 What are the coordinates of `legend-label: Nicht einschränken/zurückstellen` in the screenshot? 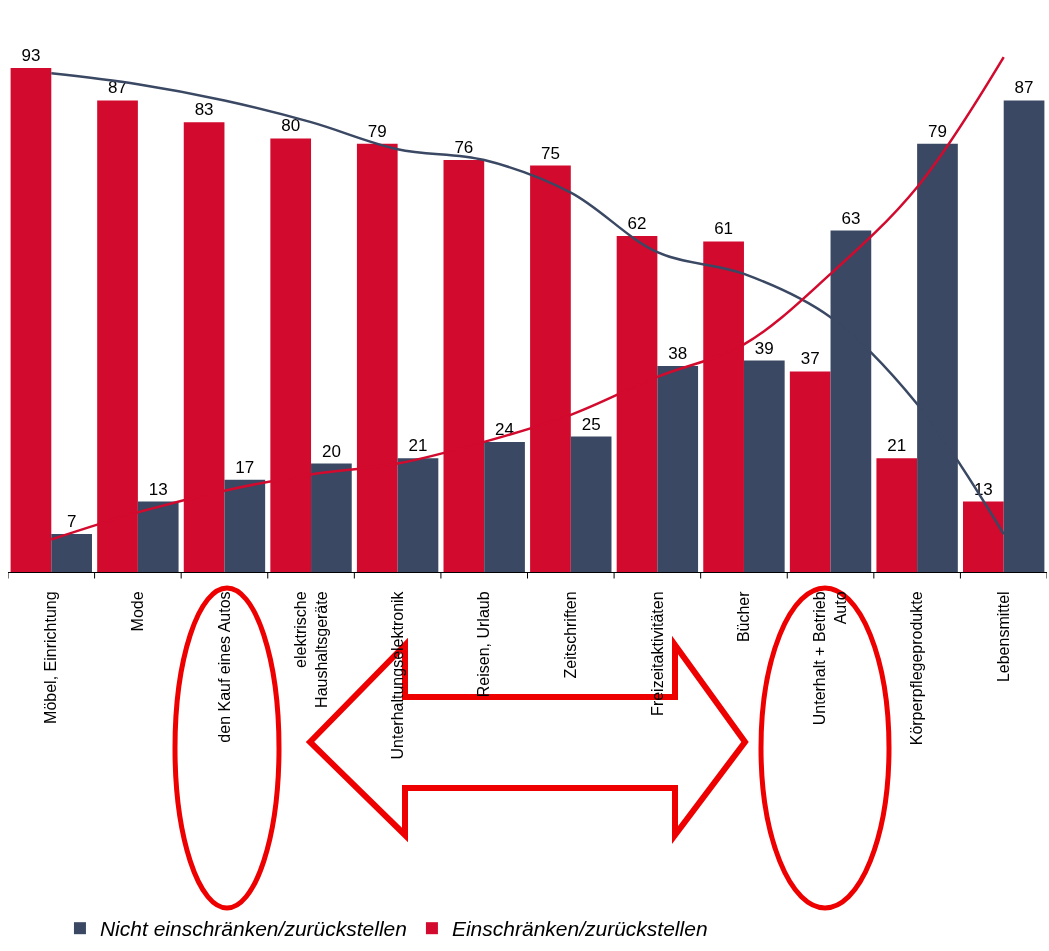 It's located at (253, 929).